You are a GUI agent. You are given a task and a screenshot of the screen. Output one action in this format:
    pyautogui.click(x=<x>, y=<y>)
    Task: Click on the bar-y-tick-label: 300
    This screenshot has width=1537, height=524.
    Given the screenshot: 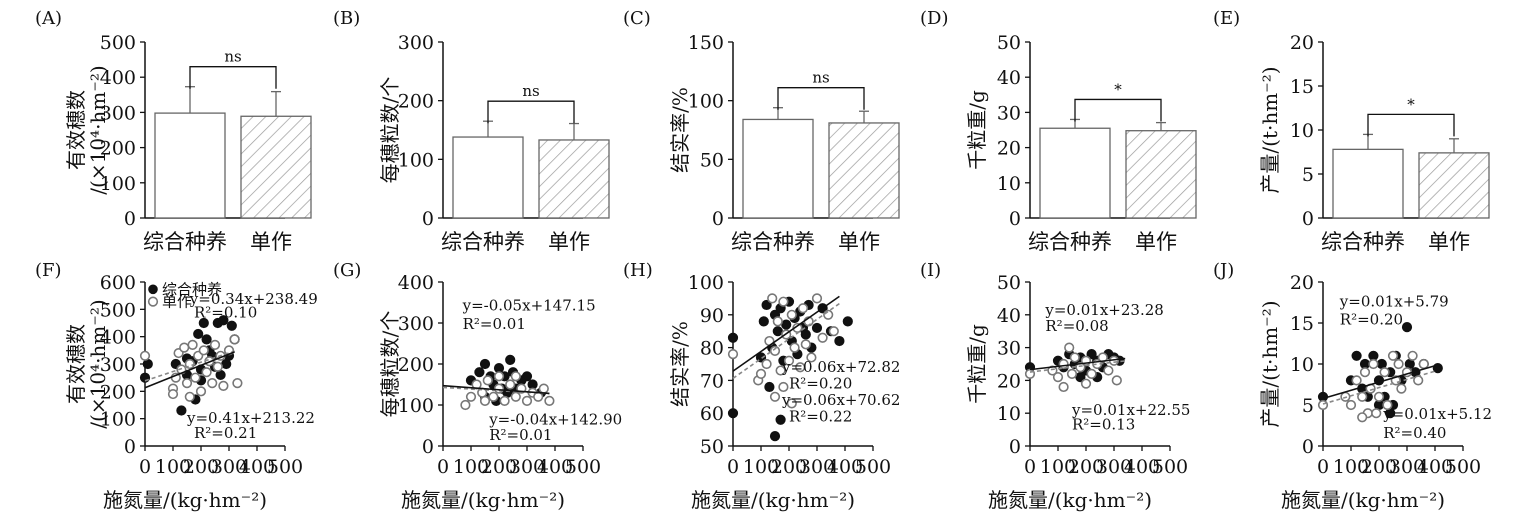 What is the action you would take?
    pyautogui.click(x=118, y=113)
    